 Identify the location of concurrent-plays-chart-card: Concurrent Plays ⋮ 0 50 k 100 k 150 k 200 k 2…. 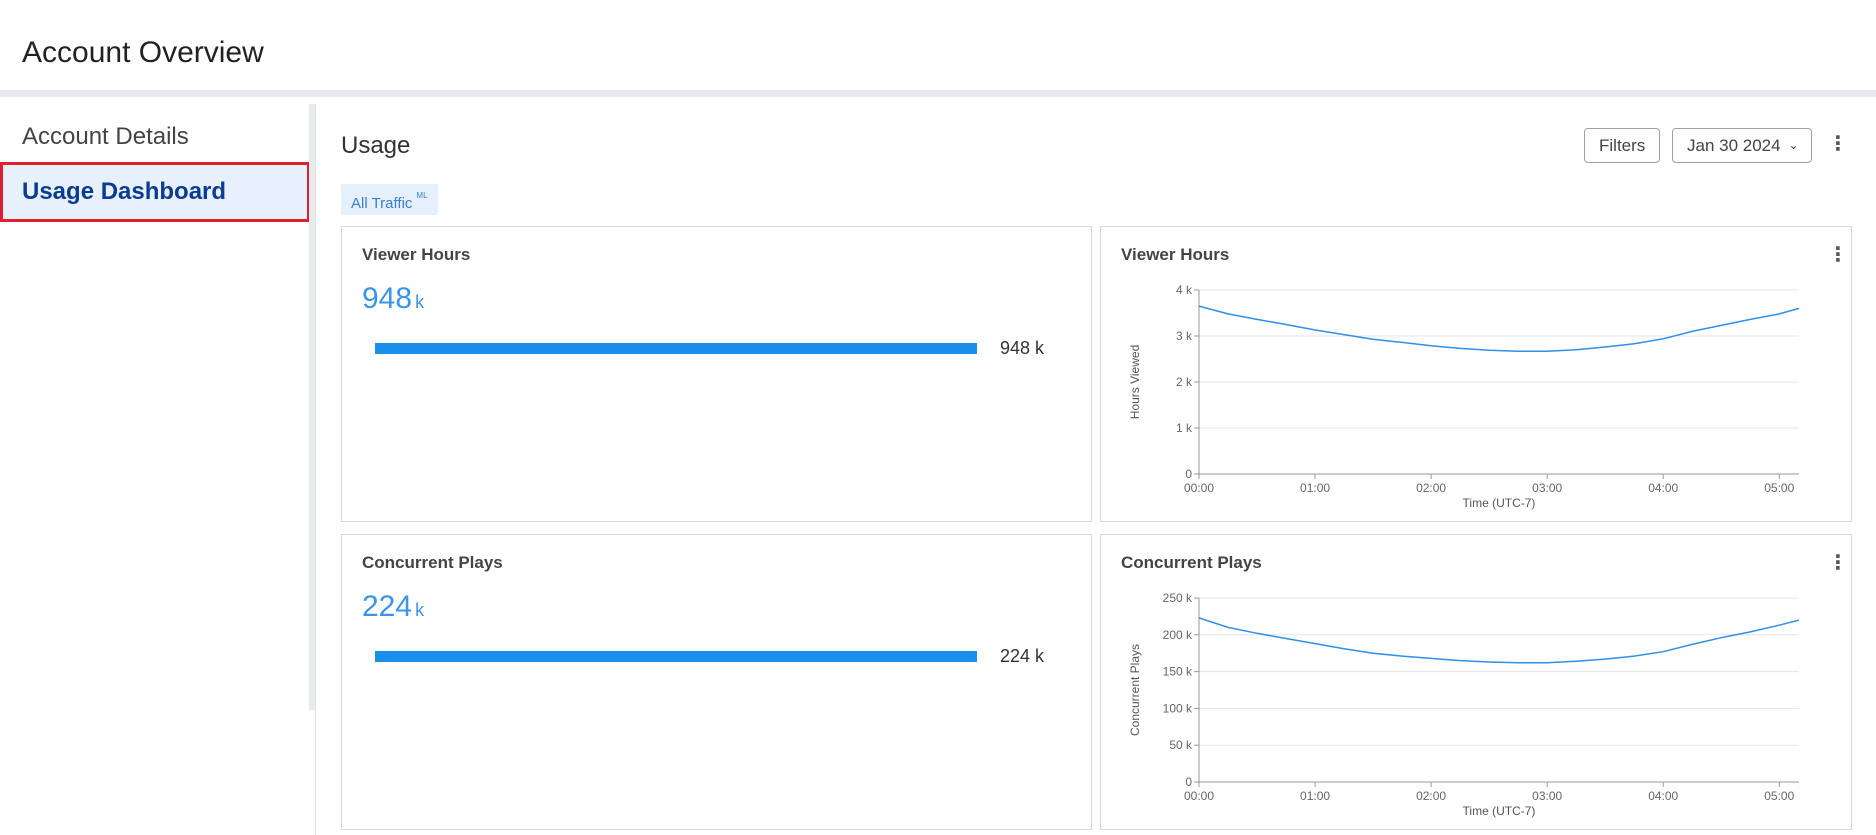
(1476, 682).